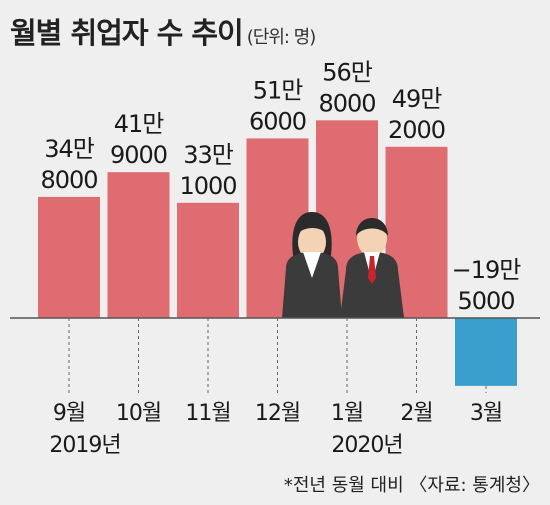 The image size is (550, 505). What do you see at coordinates (69, 149) in the screenshot?
I see `value-label-1-line1: 34만` at bounding box center [69, 149].